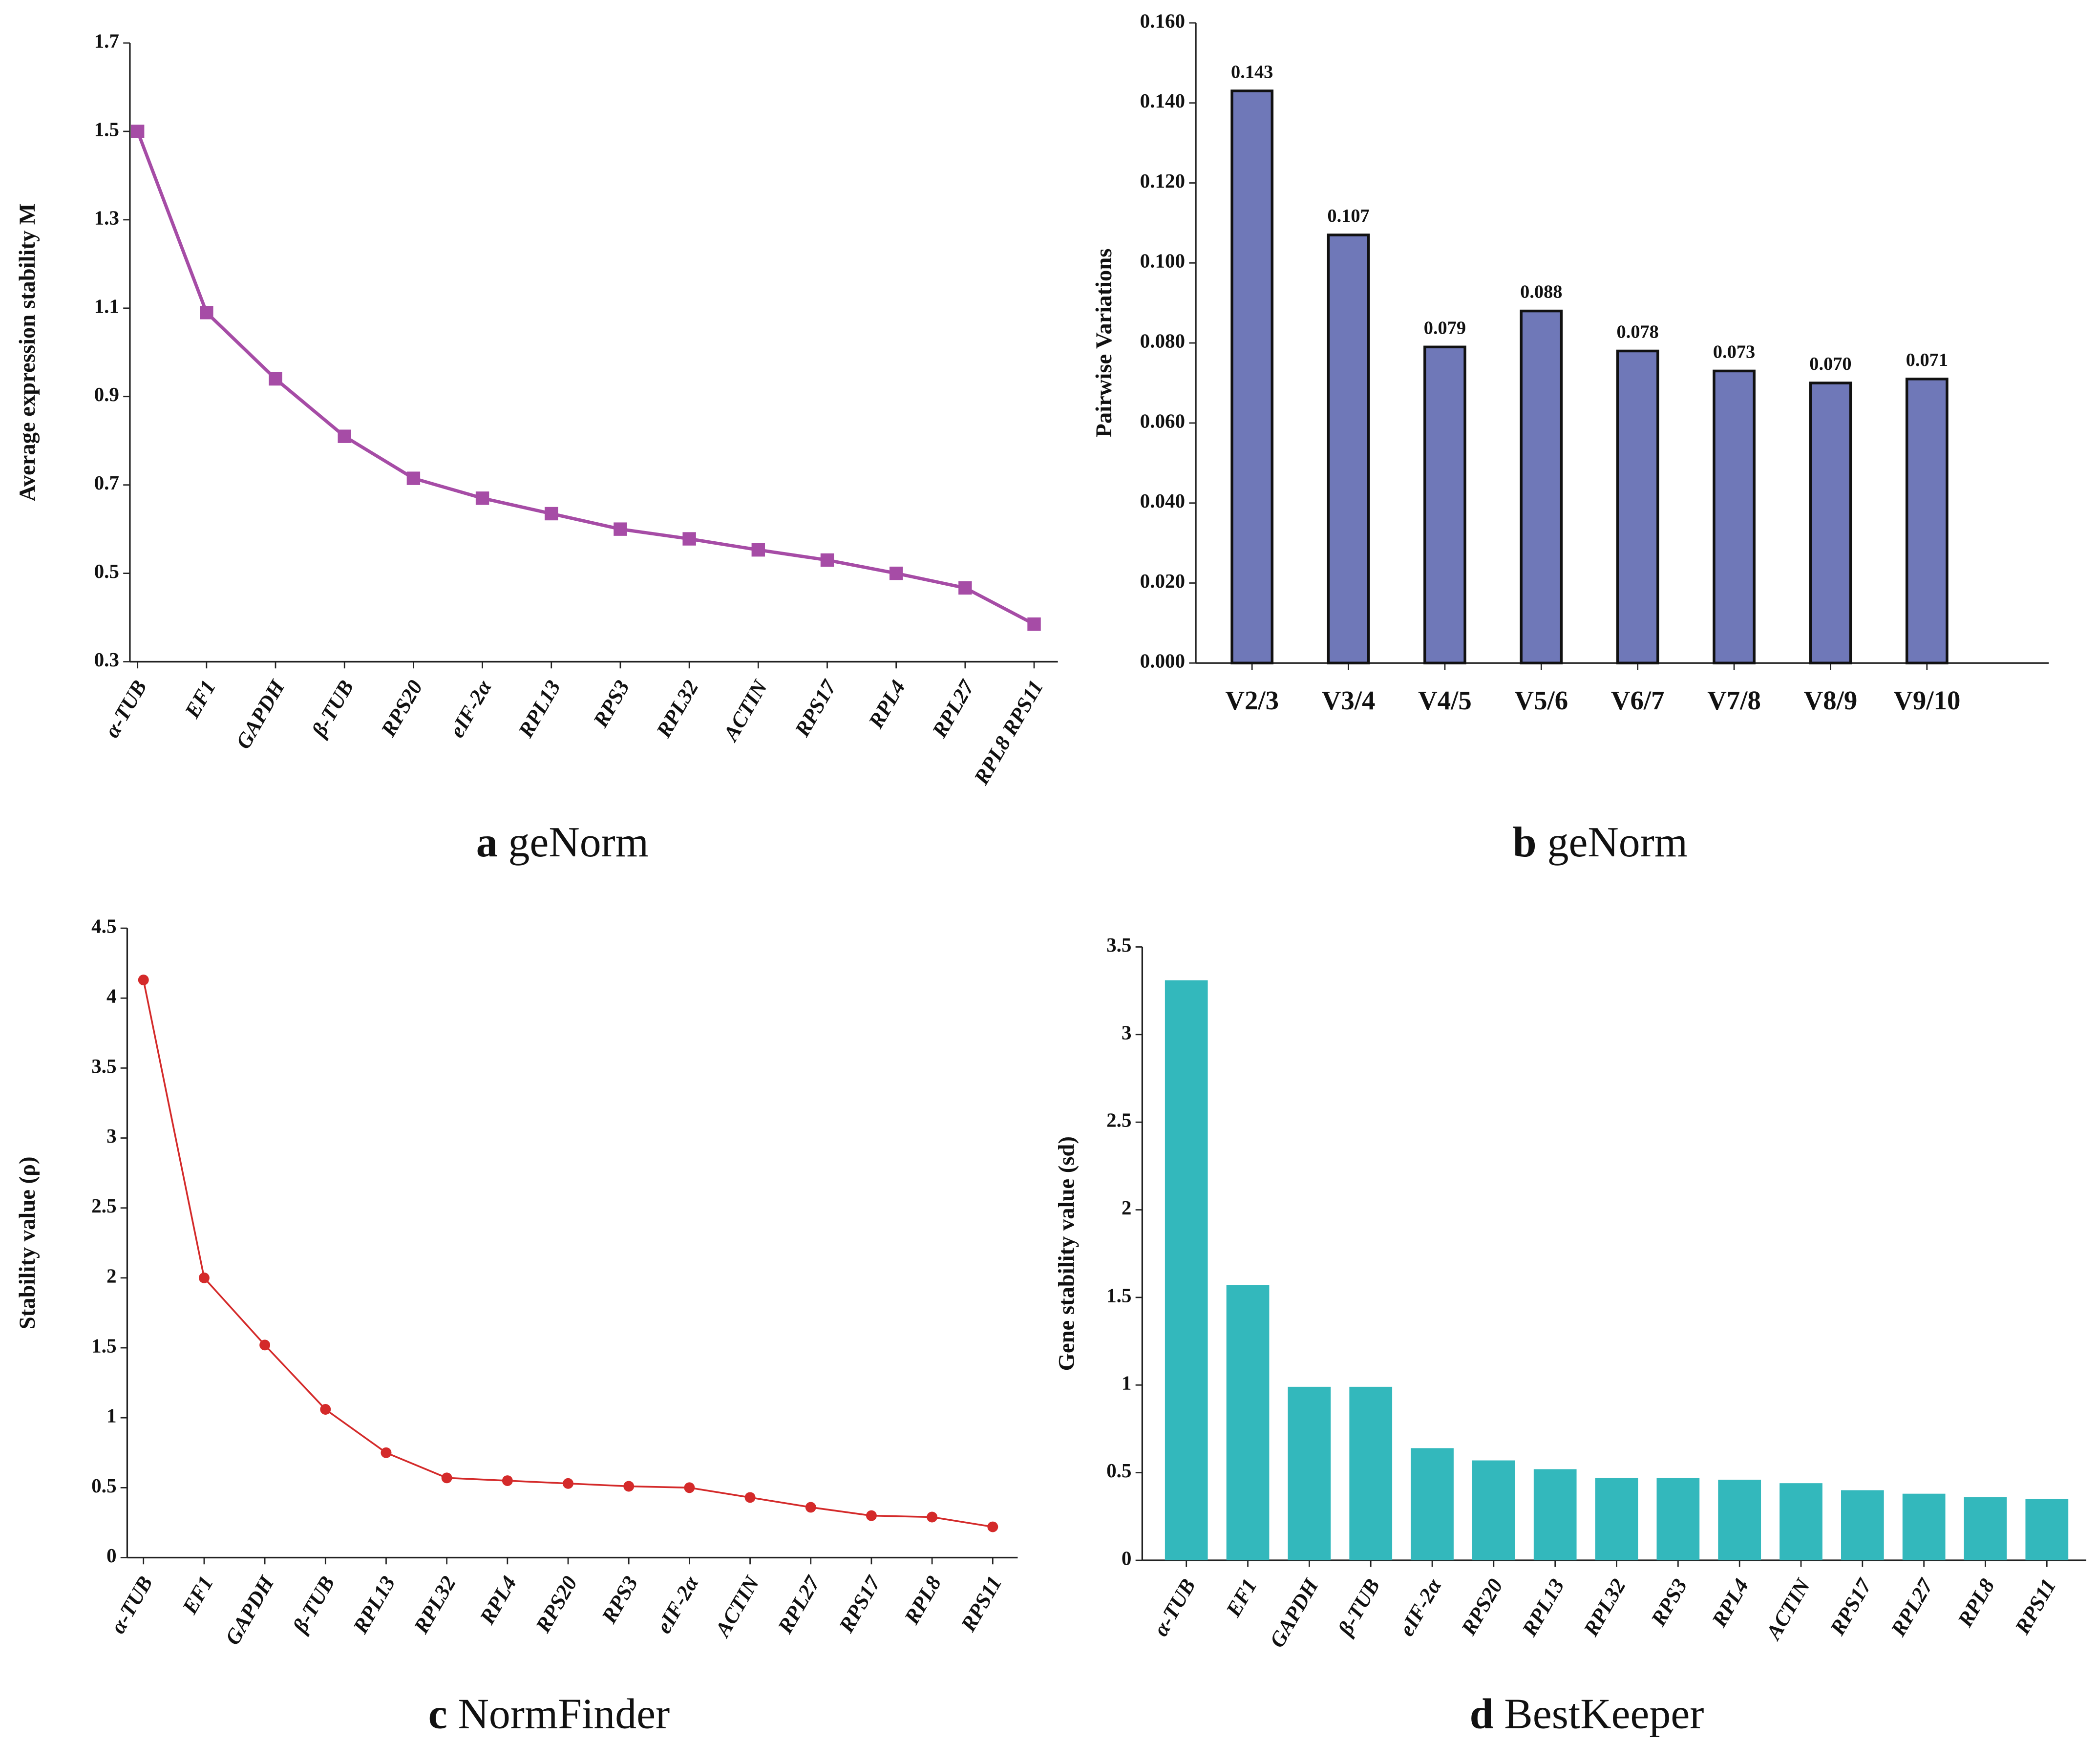 Image resolution: width=2097 pixels, height=1764 pixels. I want to click on caption: a geNorm, so click(562, 842).